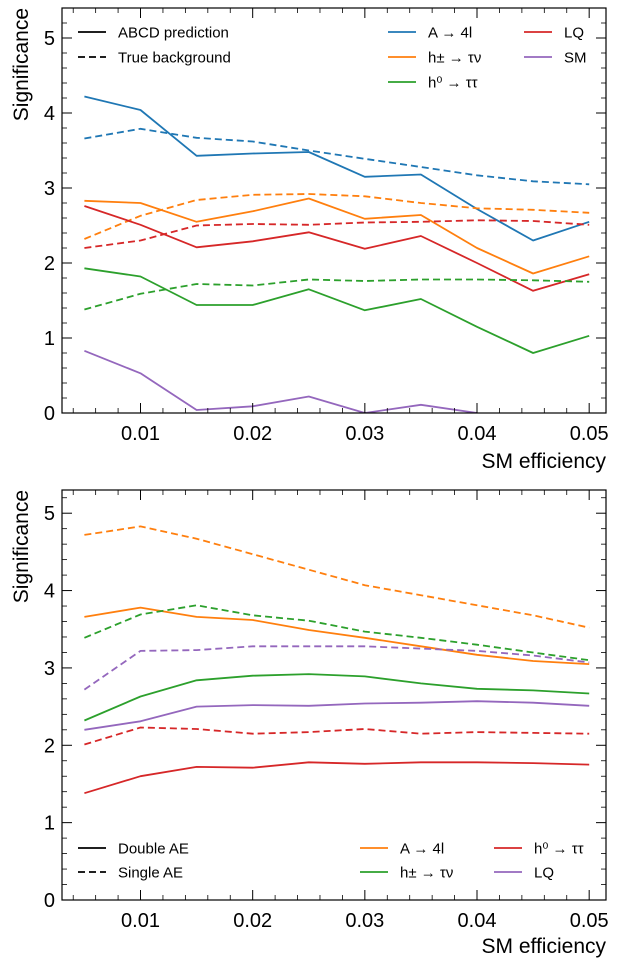  I want to click on legend: Double AE Single AE A → 4l h⁰ → ττ h± → τν LQ, so click(331, 861).